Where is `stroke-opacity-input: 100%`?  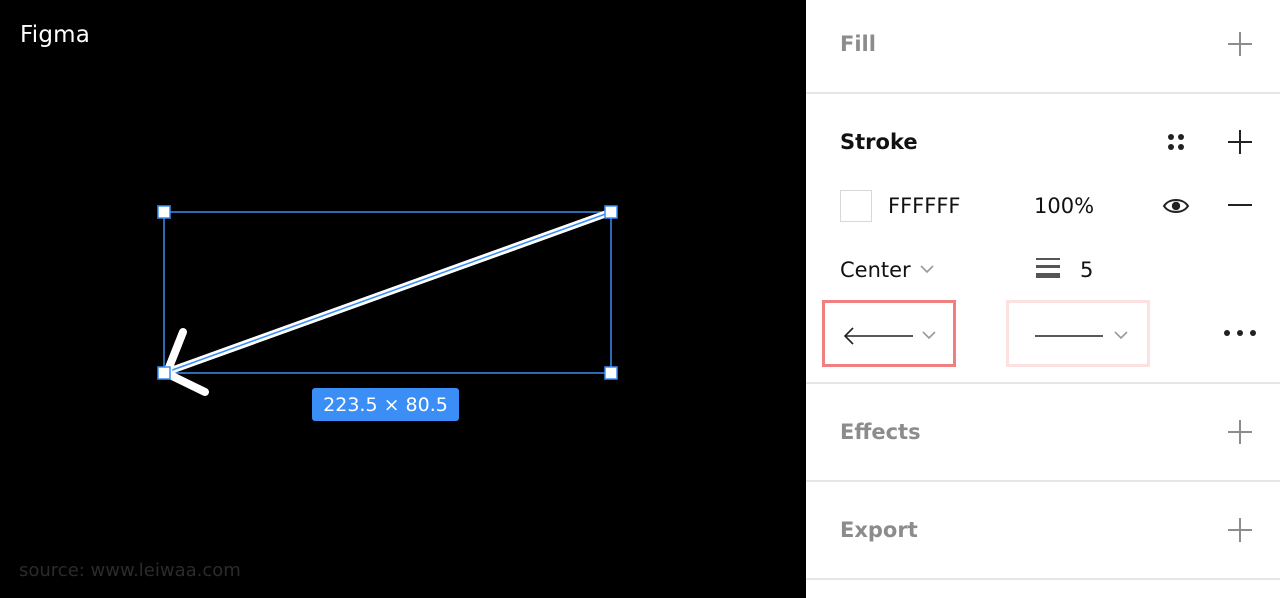
stroke-opacity-input: 100% is located at coordinates (1064, 206).